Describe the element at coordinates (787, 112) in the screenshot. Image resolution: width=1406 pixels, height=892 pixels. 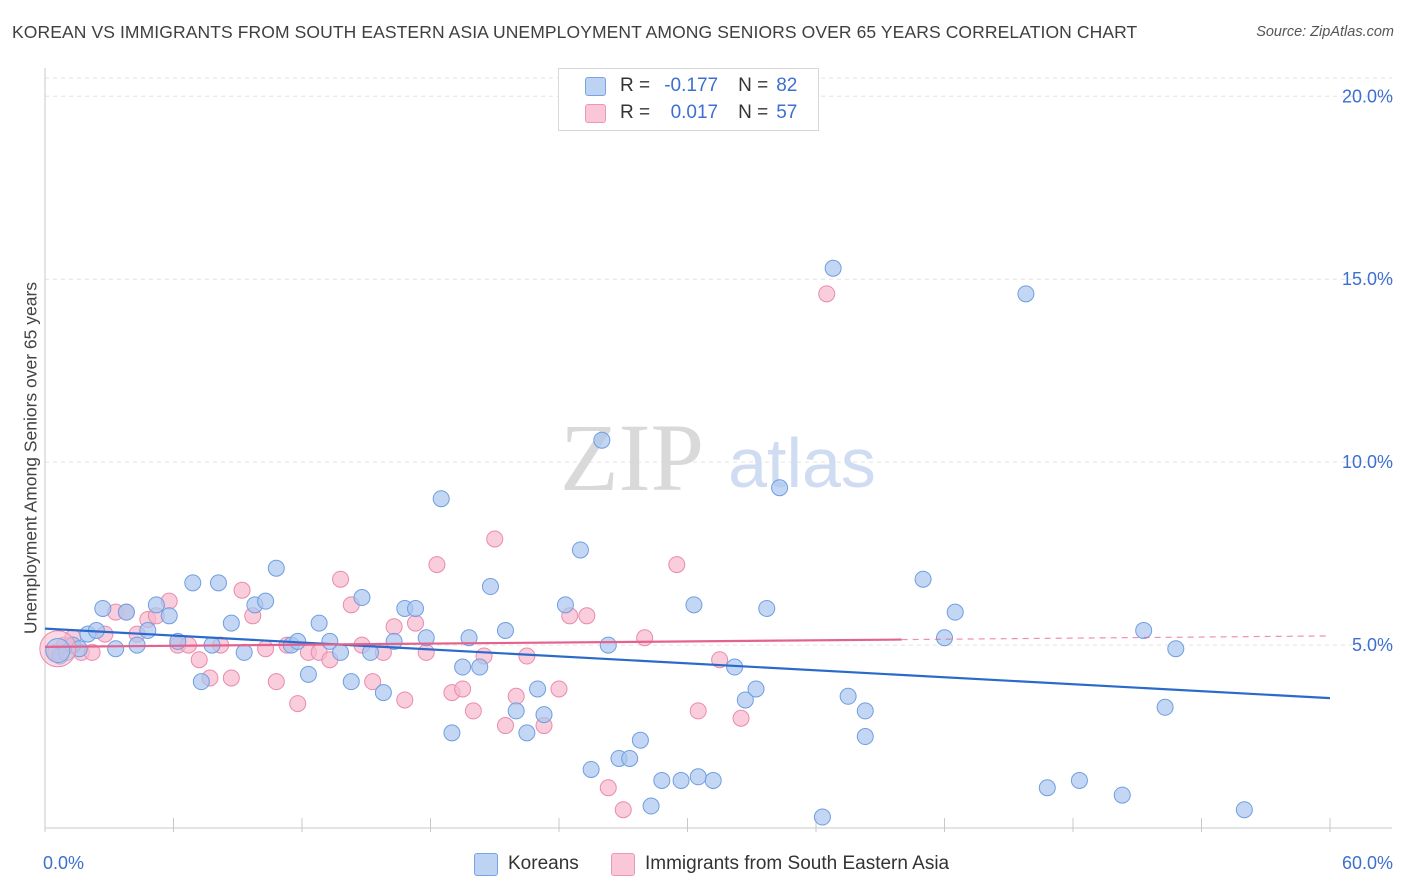
I see `n-value: 57` at that location.